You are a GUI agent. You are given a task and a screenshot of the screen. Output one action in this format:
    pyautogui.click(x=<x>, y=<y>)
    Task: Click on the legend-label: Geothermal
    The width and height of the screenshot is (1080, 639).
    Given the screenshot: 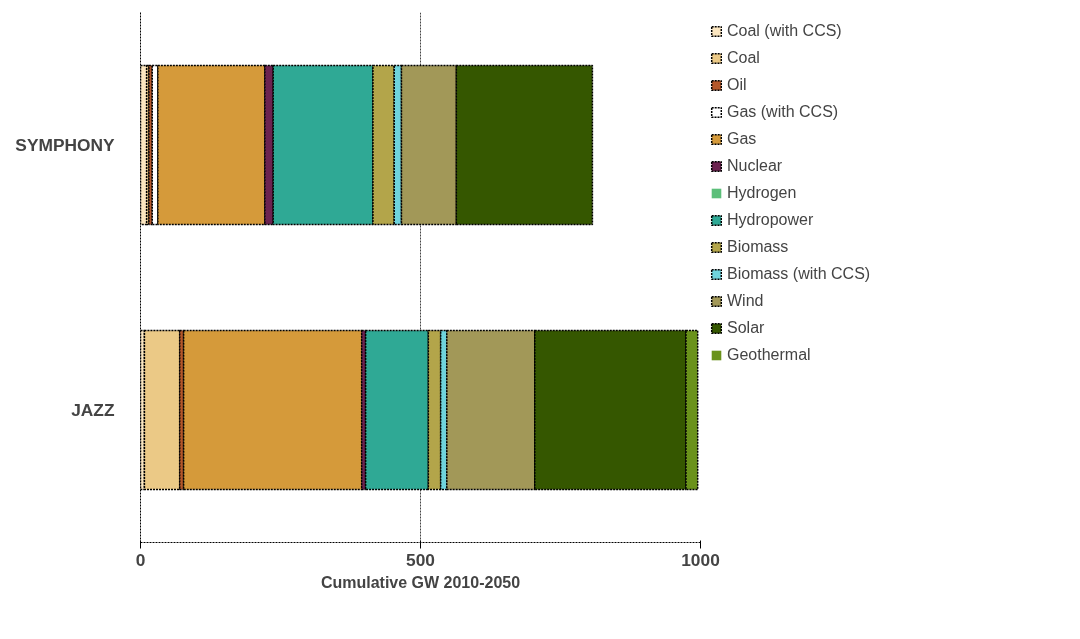 What is the action you would take?
    pyautogui.click(x=769, y=355)
    